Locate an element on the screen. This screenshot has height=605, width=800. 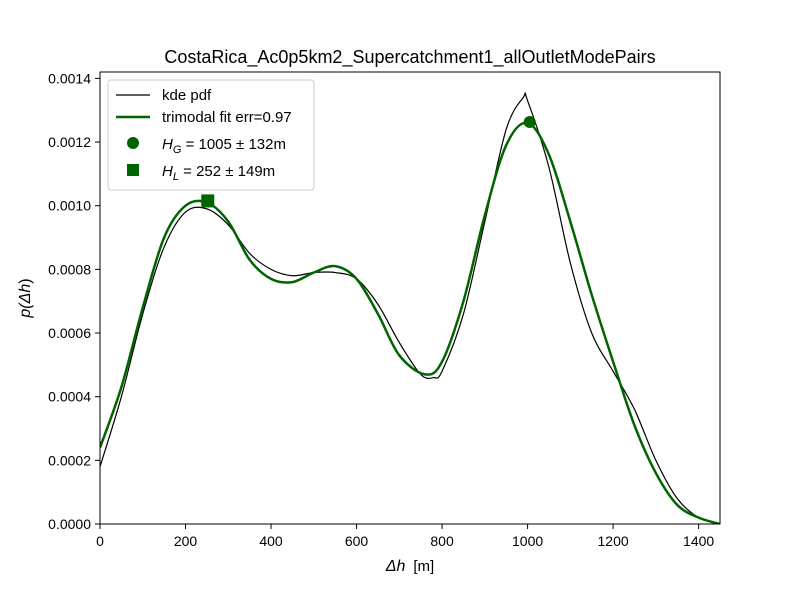
legend-hl-swatch is located at coordinates (133, 170).